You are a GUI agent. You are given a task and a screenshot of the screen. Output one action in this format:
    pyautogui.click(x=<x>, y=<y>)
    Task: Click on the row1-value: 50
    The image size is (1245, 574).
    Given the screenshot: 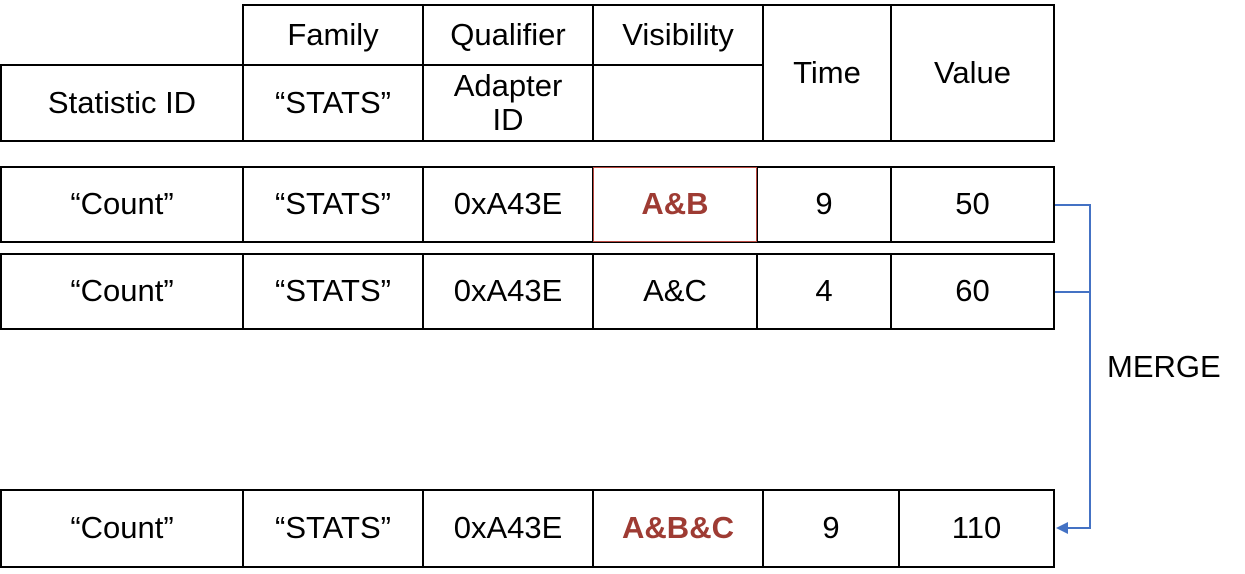 What is the action you would take?
    pyautogui.click(x=972, y=204)
    